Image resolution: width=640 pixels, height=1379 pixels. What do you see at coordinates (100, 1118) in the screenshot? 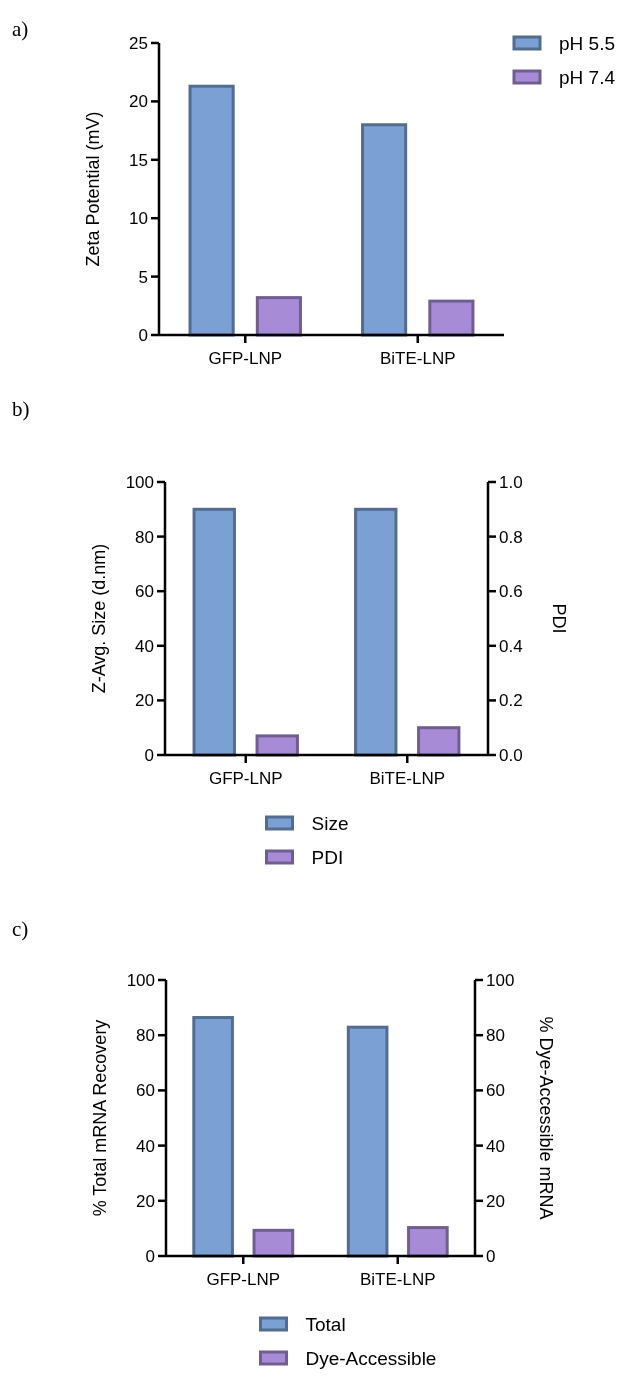
I see `y-axis-title: % Total mRNA Recovery` at bounding box center [100, 1118].